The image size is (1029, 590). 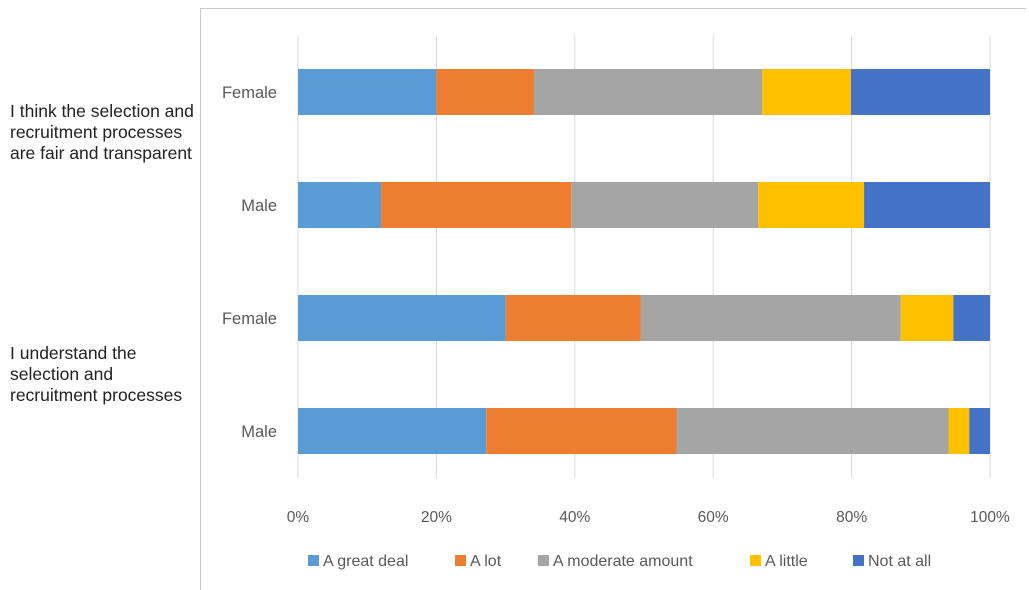 What do you see at coordinates (851, 517) in the screenshot?
I see `x-tick-label: 80%` at bounding box center [851, 517].